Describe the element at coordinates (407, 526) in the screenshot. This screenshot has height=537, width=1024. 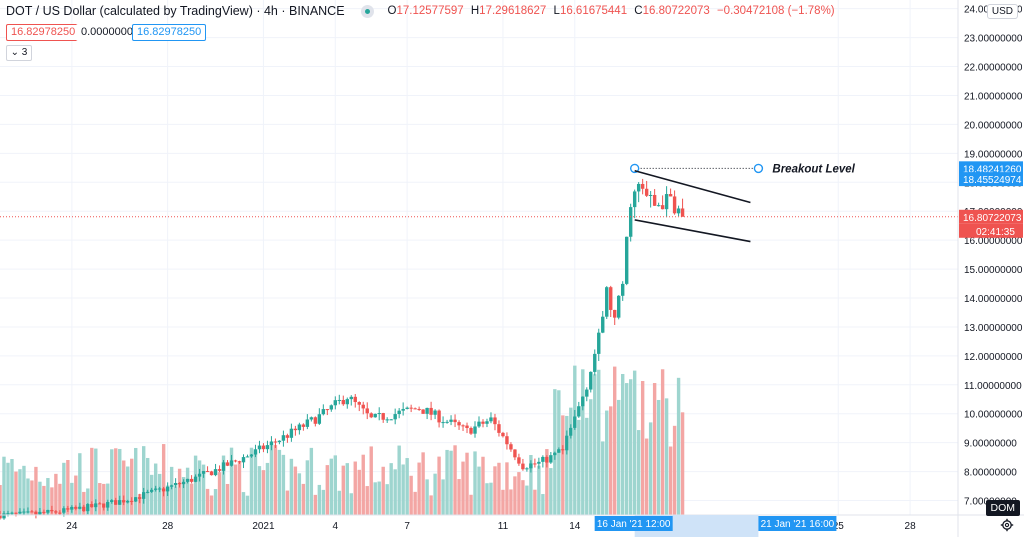
I see `x-tick-label: 7` at that location.